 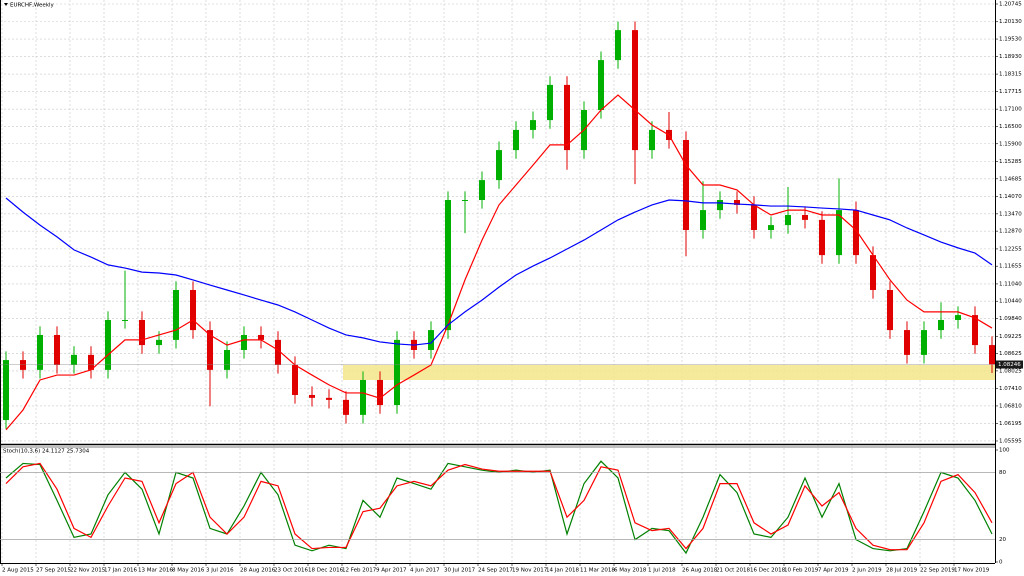 What do you see at coordinates (597, 571) in the screenshot?
I see `x-tick-label: 11 Mar 2018` at bounding box center [597, 571].